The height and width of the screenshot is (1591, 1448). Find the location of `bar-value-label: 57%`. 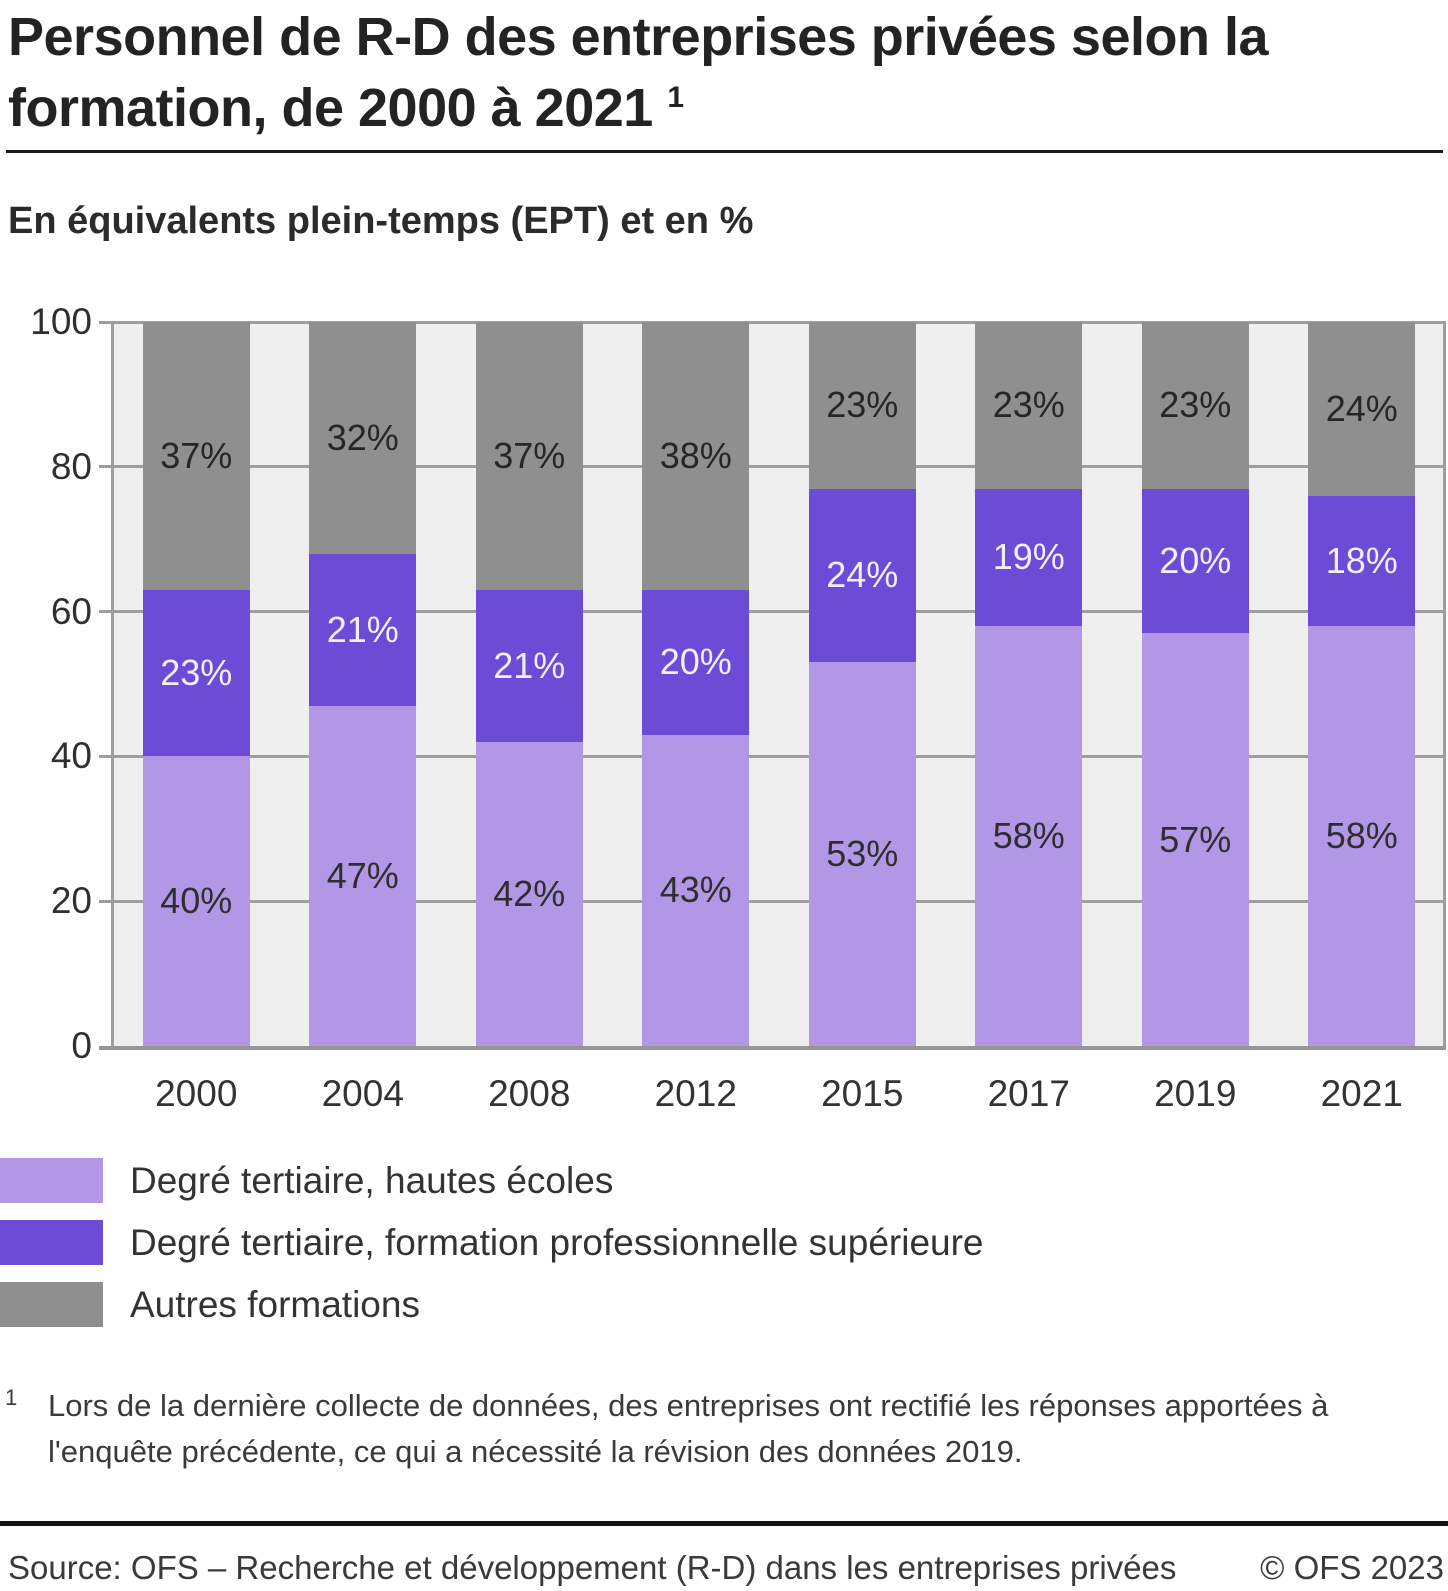

bar-value-label: 57% is located at coordinates (1195, 839).